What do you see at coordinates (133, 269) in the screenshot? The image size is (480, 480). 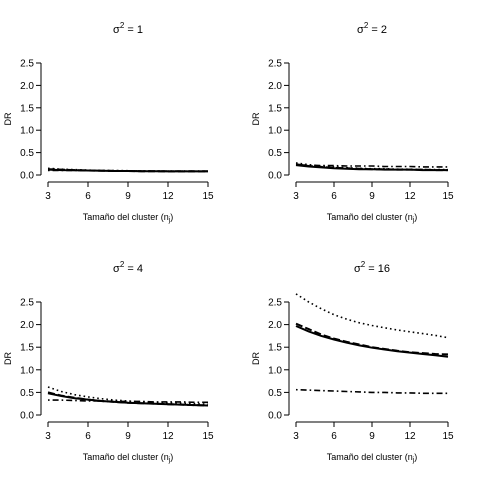 I see `panel-title-rest: = 4` at bounding box center [133, 269].